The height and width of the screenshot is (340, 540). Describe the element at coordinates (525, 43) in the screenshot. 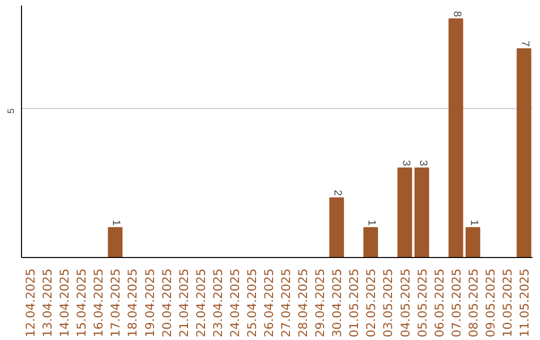

I see `data-label: 7` at that location.